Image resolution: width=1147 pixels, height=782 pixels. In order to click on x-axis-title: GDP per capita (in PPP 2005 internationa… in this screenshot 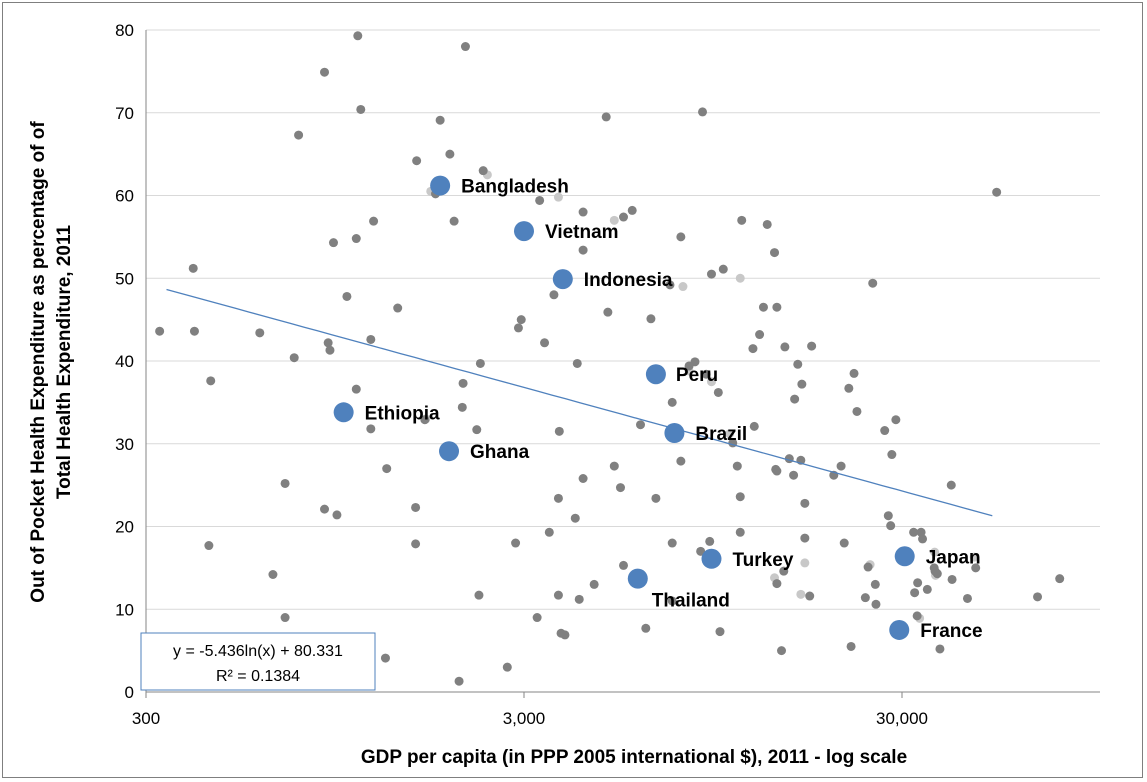, I will do `click(634, 757)`.